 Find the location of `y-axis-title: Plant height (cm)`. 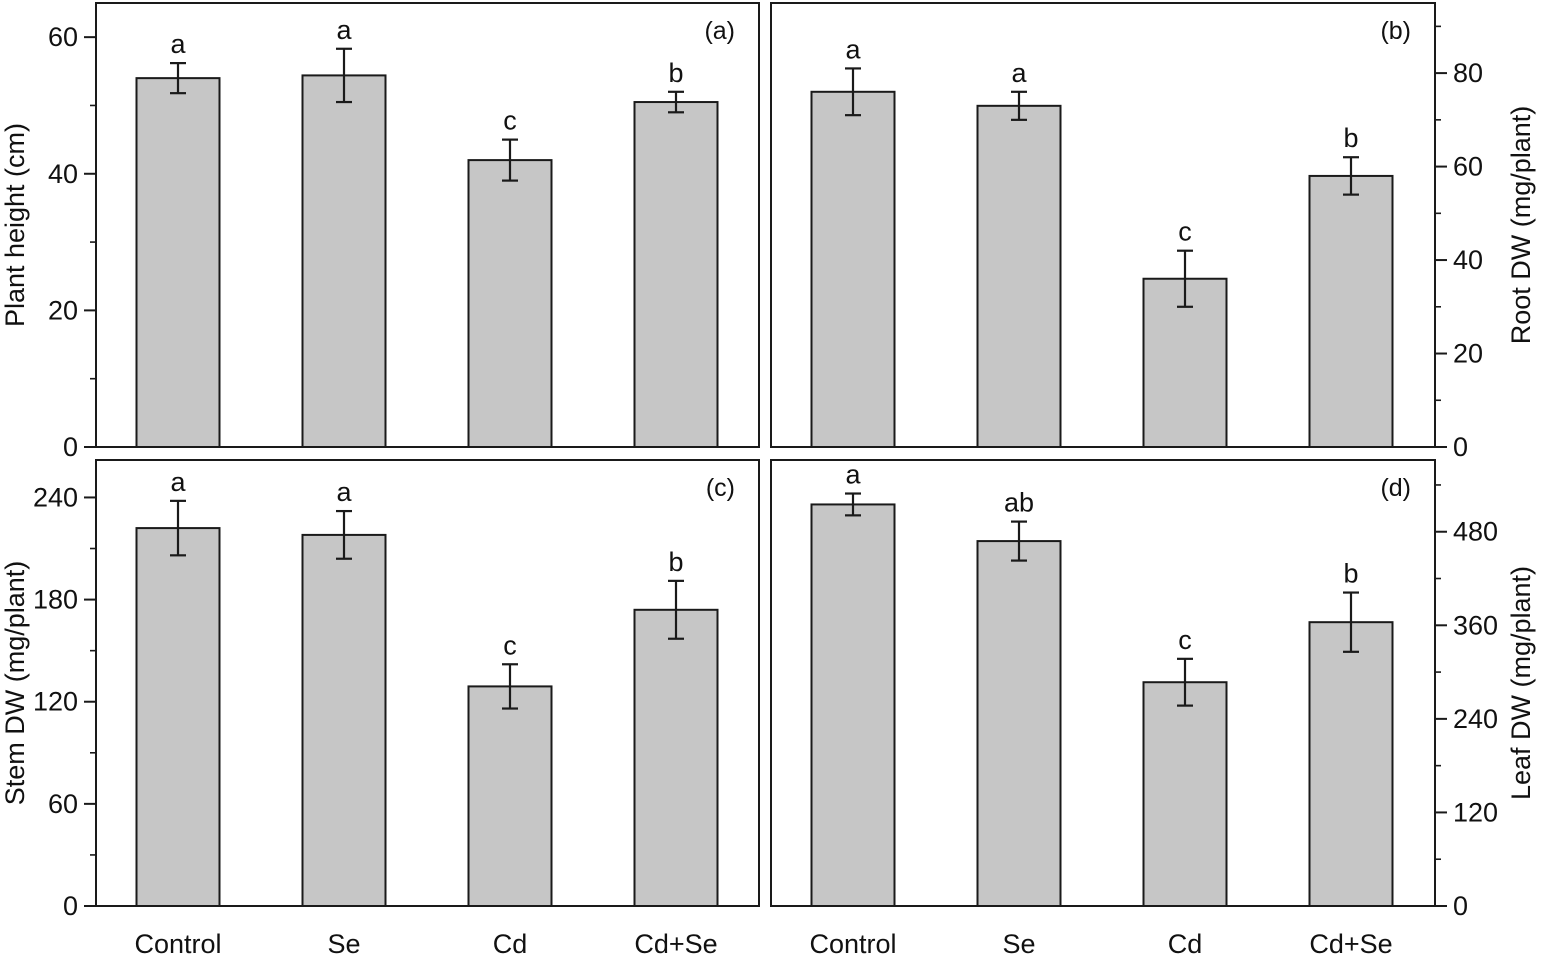

y-axis-title: Plant height (cm) is located at coordinates (15, 225).